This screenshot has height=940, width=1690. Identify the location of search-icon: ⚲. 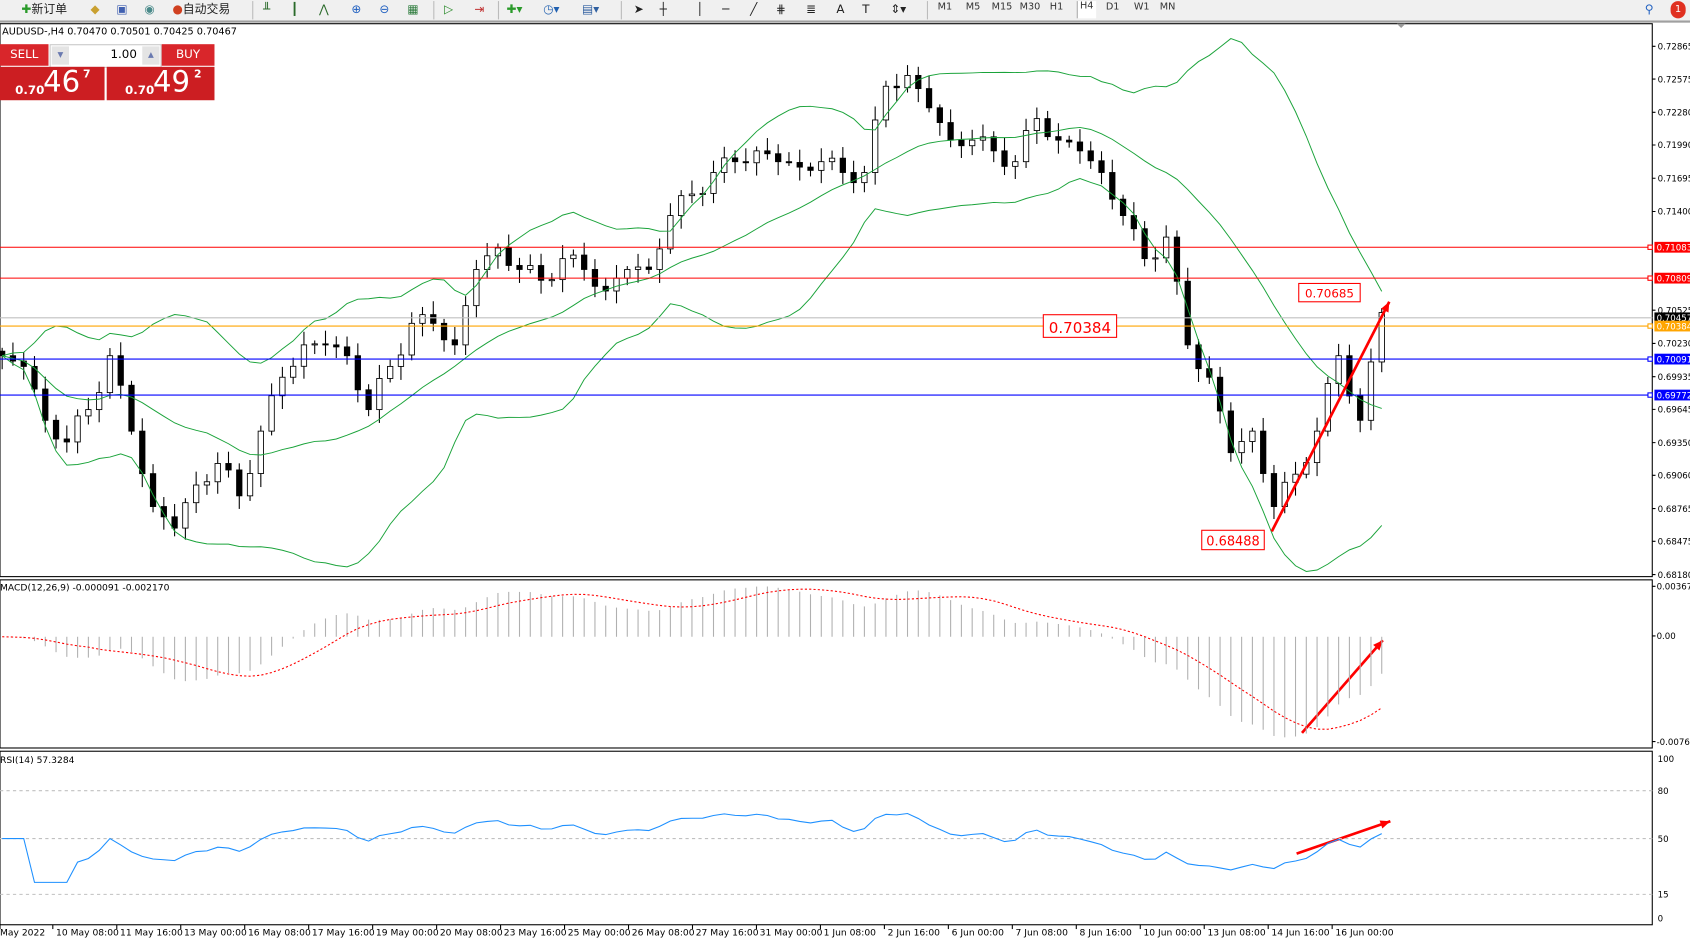
(1649, 9).